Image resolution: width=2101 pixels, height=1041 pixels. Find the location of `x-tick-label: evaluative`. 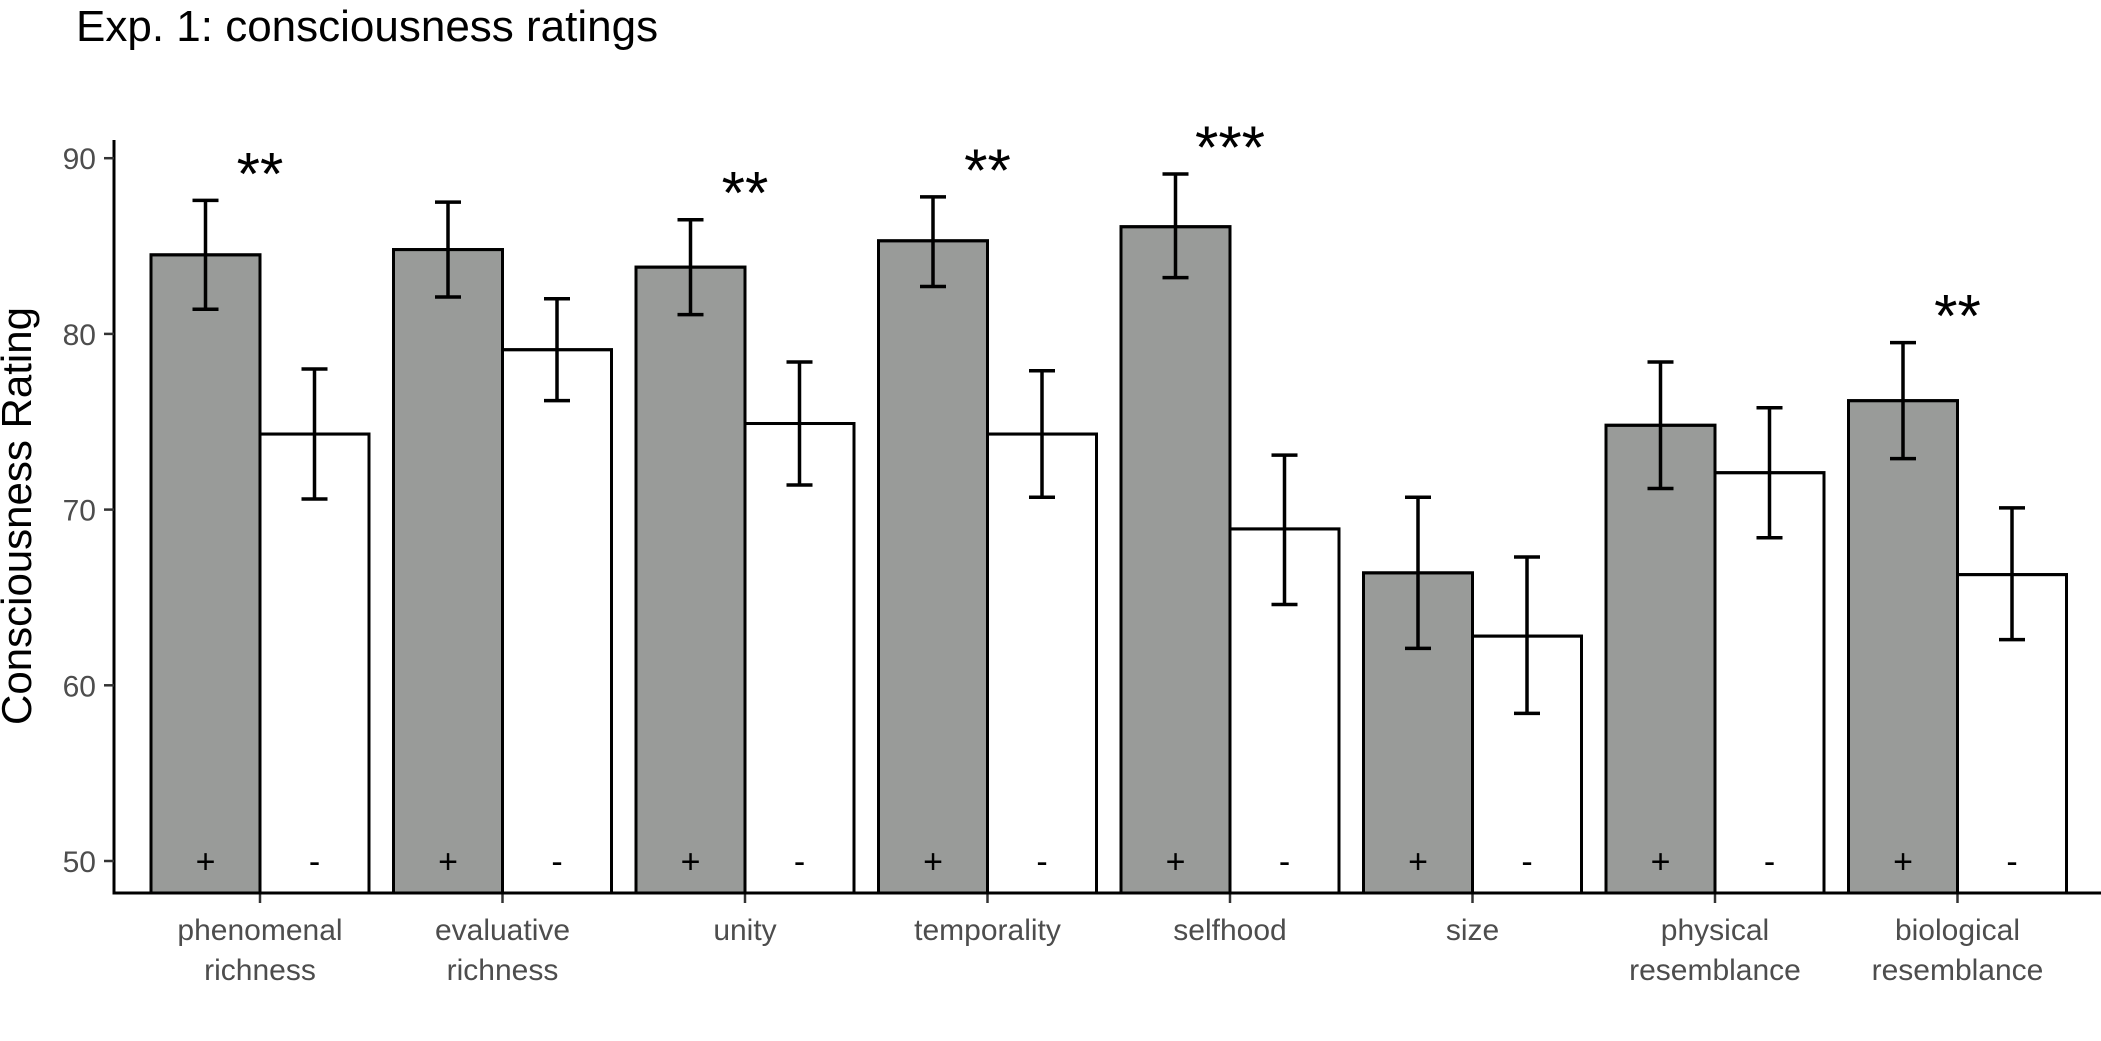

x-tick-label: evaluative is located at coordinates (502, 930).